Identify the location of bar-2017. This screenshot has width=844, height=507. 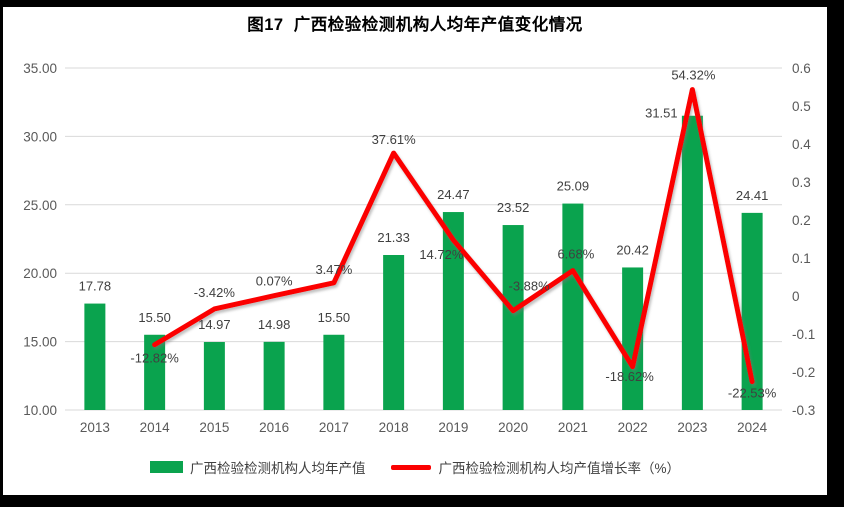
(334, 372).